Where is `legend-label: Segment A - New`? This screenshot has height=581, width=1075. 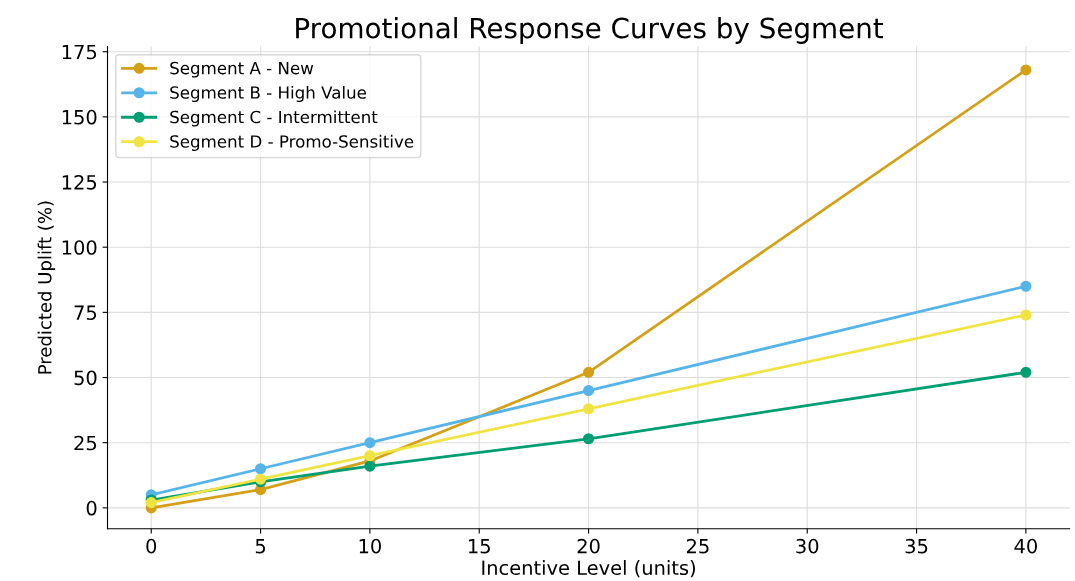
legend-label: Segment A - New is located at coordinates (242, 69).